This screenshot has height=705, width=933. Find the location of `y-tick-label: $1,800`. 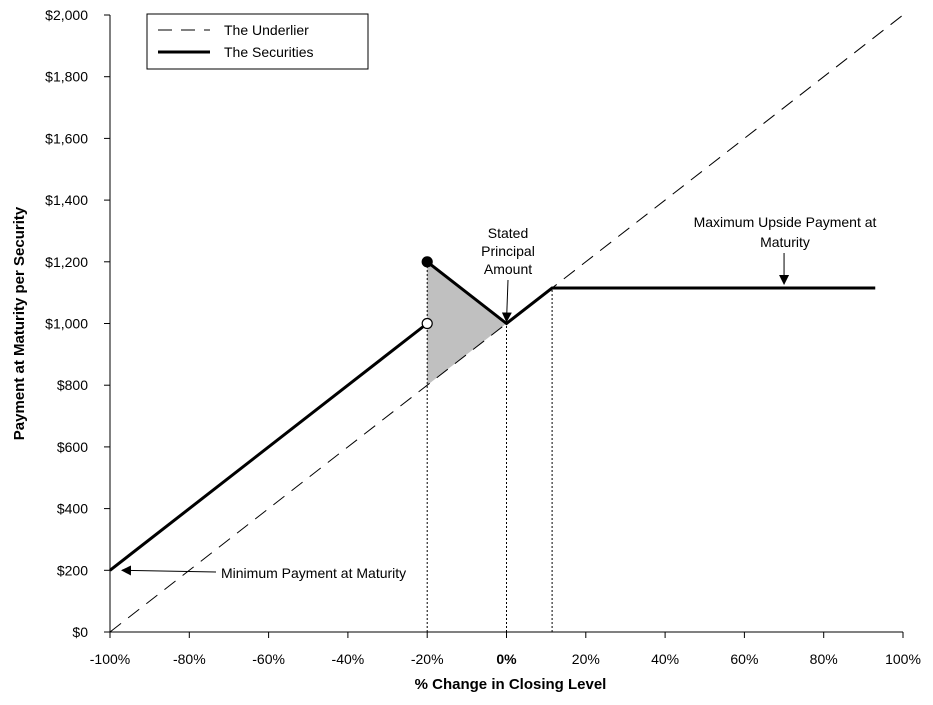

y-tick-label: $1,800 is located at coordinates (66, 77).